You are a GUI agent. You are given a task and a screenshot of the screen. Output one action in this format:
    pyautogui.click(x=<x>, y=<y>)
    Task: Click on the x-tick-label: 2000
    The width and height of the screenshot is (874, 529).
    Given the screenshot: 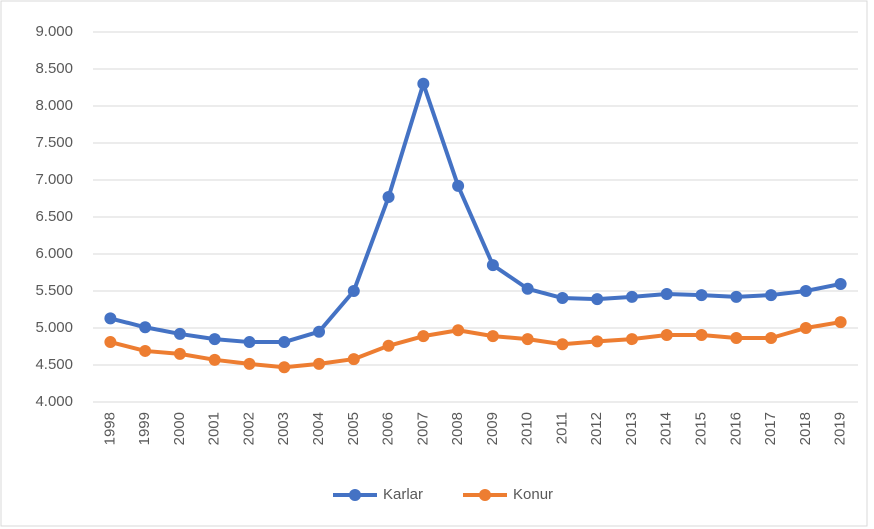 What is the action you would take?
    pyautogui.click(x=179, y=428)
    